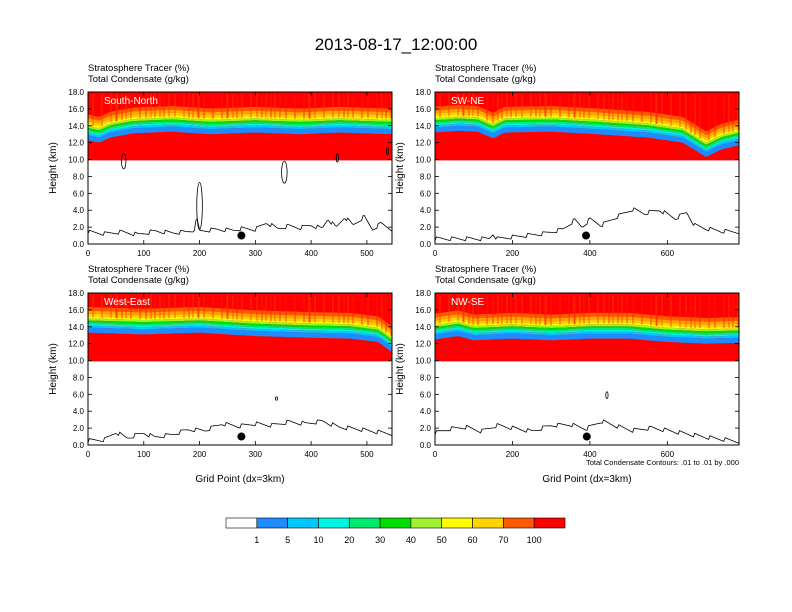 The image size is (792, 612). I want to click on plot-frame, so click(587, 369).